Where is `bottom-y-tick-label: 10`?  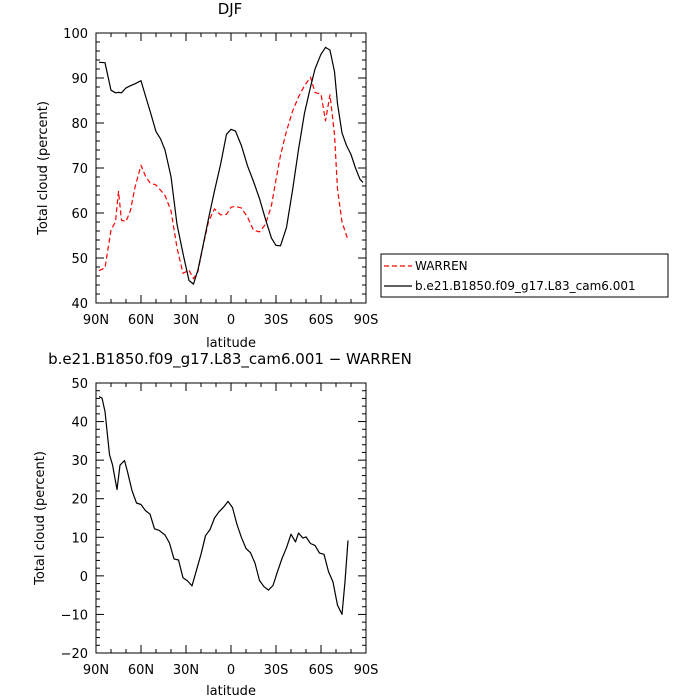 bottom-y-tick-label: 10 is located at coordinates (79, 538).